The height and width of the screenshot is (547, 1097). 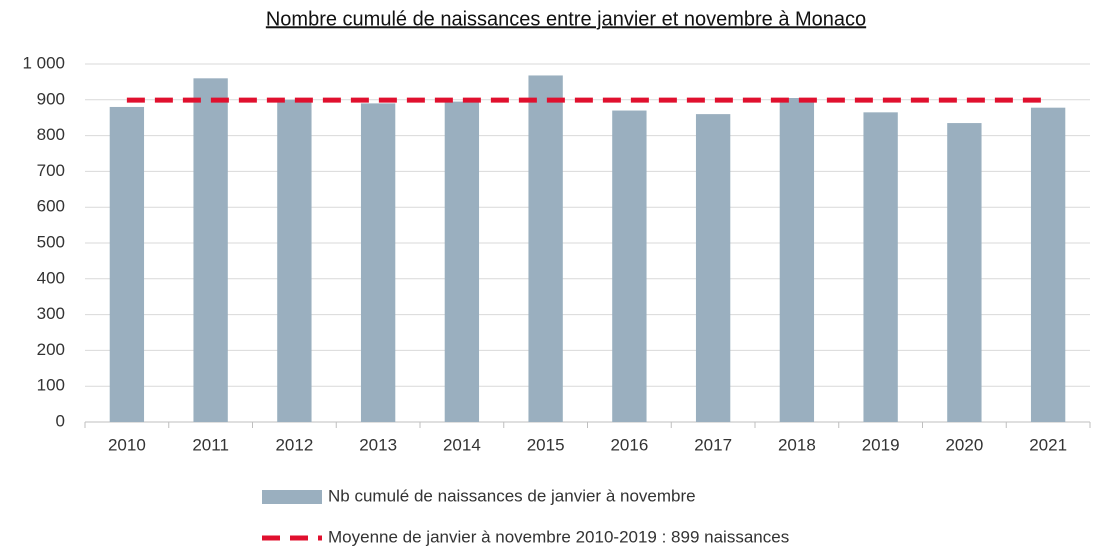 What do you see at coordinates (51, 134) in the screenshot?
I see `y-tick-label: 800` at bounding box center [51, 134].